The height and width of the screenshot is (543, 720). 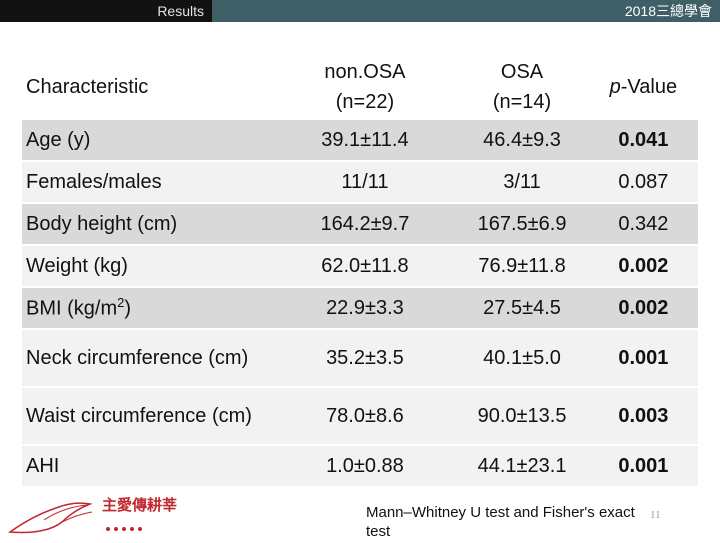 What do you see at coordinates (365, 72) in the screenshot?
I see `header-non-osa-name: non.OSA` at bounding box center [365, 72].